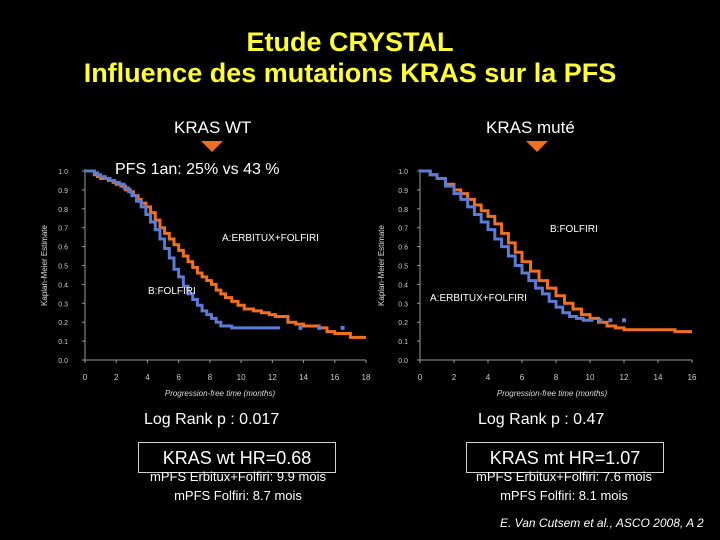 The width and height of the screenshot is (720, 540). I want to click on page-subtitle: Influence des mutations KRAS sur la PFS, so click(350, 73).